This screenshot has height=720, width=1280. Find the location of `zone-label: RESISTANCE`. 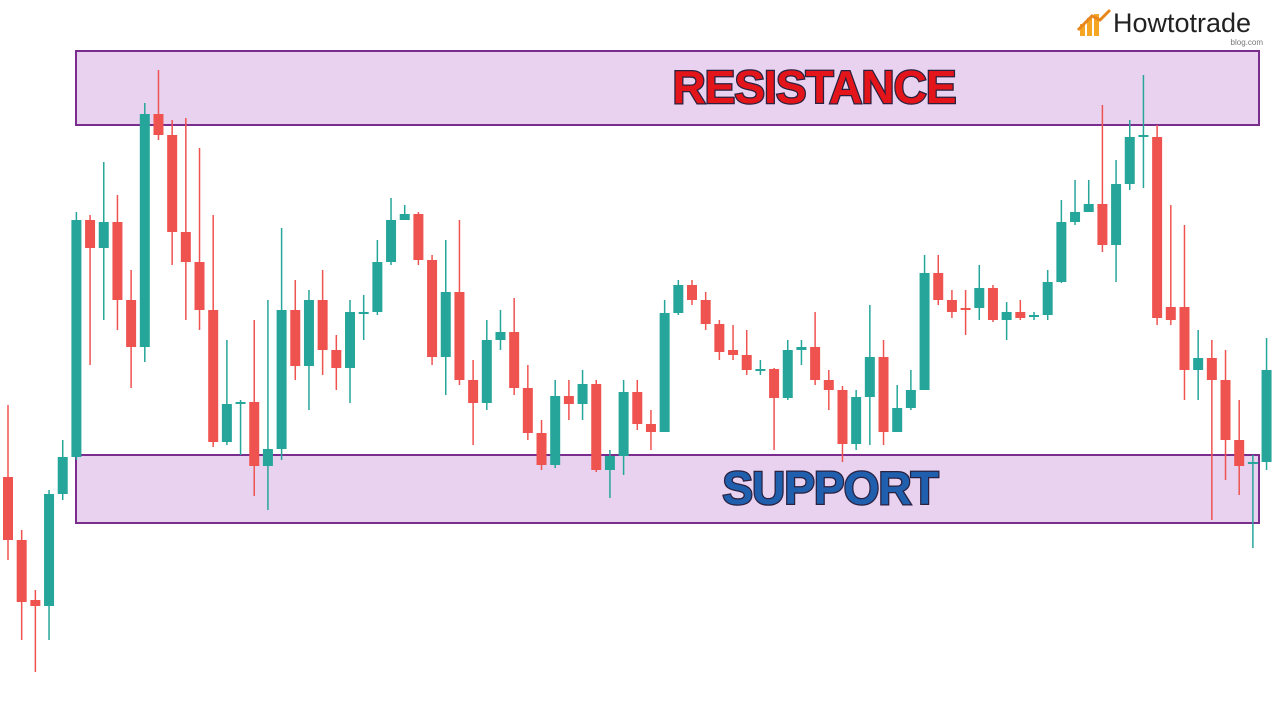

zone-label: RESISTANCE is located at coordinates (813, 87).